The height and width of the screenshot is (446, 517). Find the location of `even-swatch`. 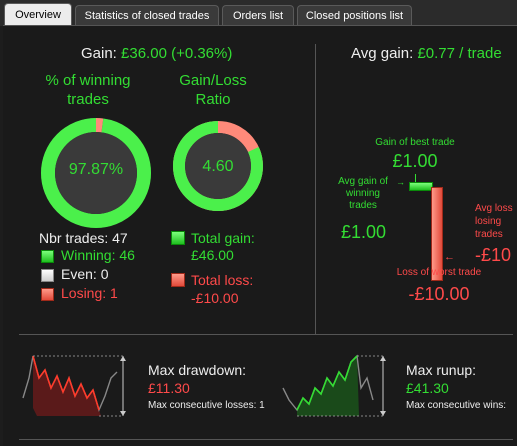

even-swatch is located at coordinates (47, 275).